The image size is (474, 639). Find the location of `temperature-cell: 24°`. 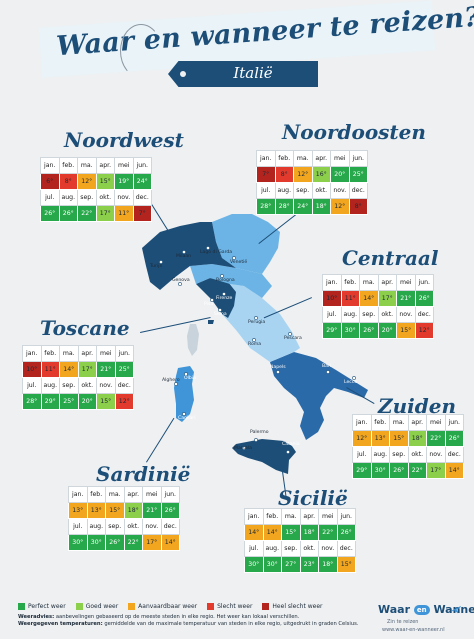

temperature-cell: 24° is located at coordinates (303, 206).